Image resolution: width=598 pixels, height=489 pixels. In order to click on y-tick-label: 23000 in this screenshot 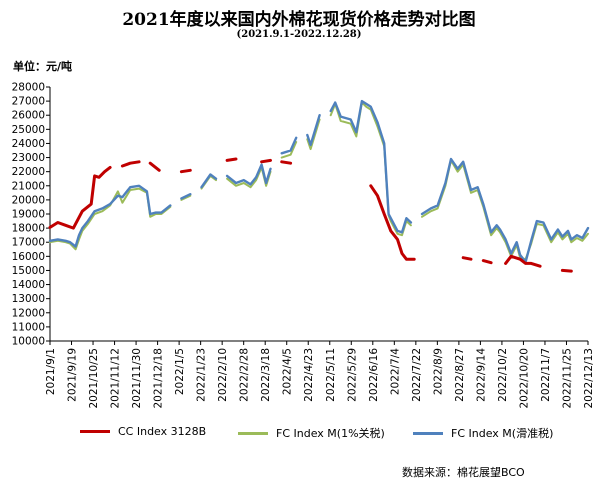, I will do `click(28, 158)`.